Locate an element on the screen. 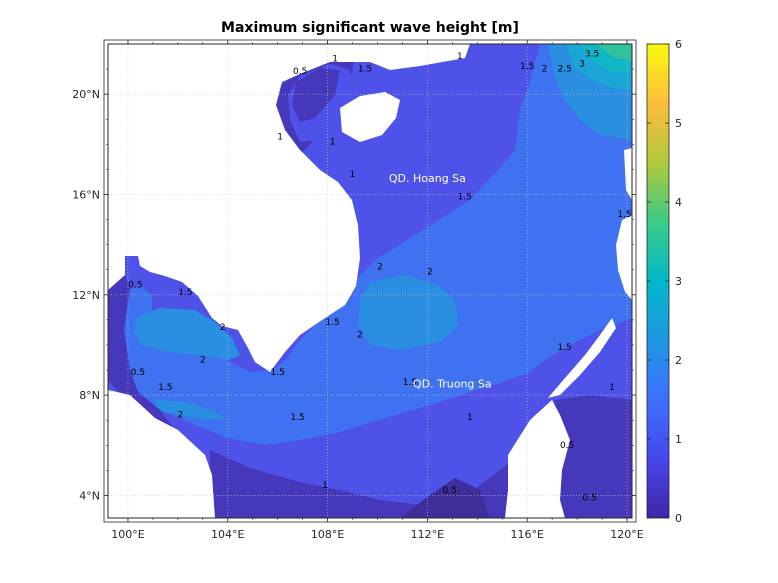 Image resolution: width=778 pixels, height=583 pixels. colorbar-tick-label: 0 is located at coordinates (678, 518).